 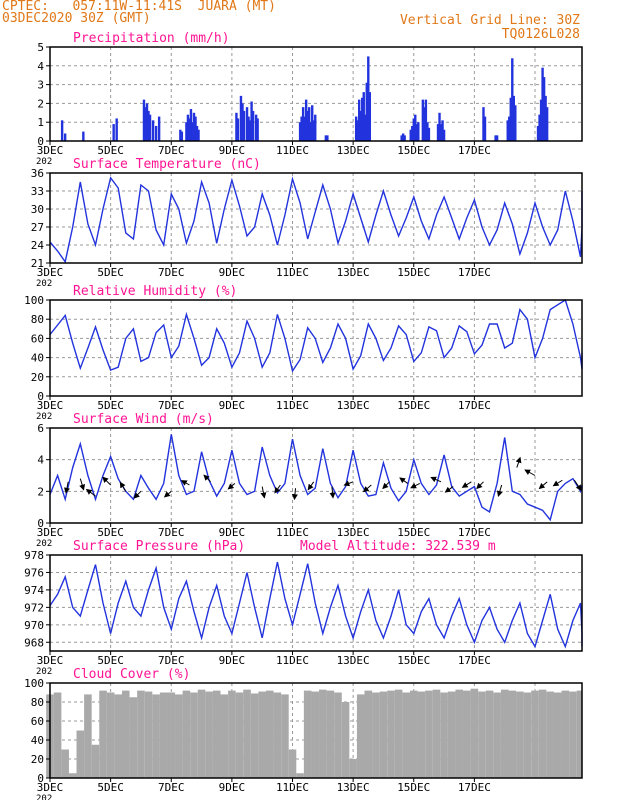 What do you see at coordinates (40, 66) in the screenshot?
I see `precip-ytick-label: 4` at bounding box center [40, 66].